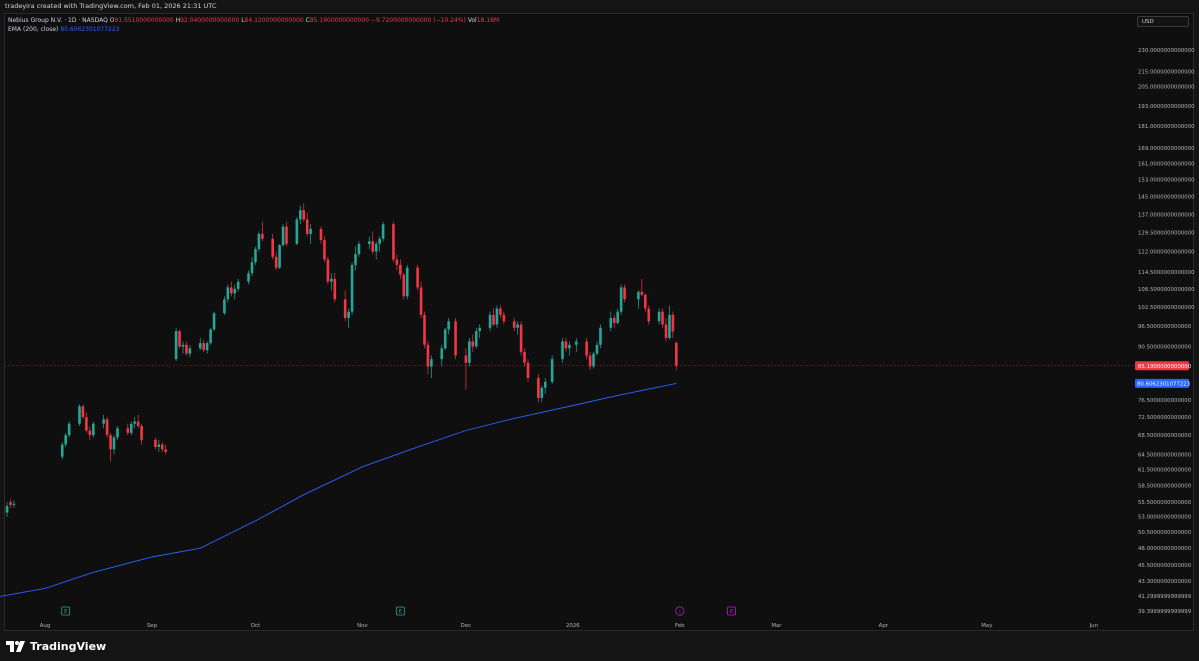 Image resolution: width=1199 pixels, height=661 pixels. What do you see at coordinates (1163, 21) in the screenshot?
I see `currency-selector: USD` at bounding box center [1163, 21].